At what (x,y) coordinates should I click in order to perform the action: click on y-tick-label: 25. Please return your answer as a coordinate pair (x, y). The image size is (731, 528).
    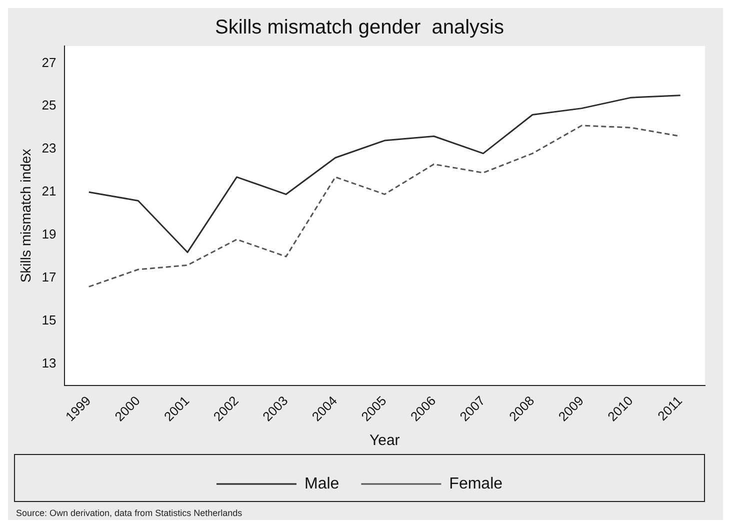
    Looking at the image, I should click on (49, 105).